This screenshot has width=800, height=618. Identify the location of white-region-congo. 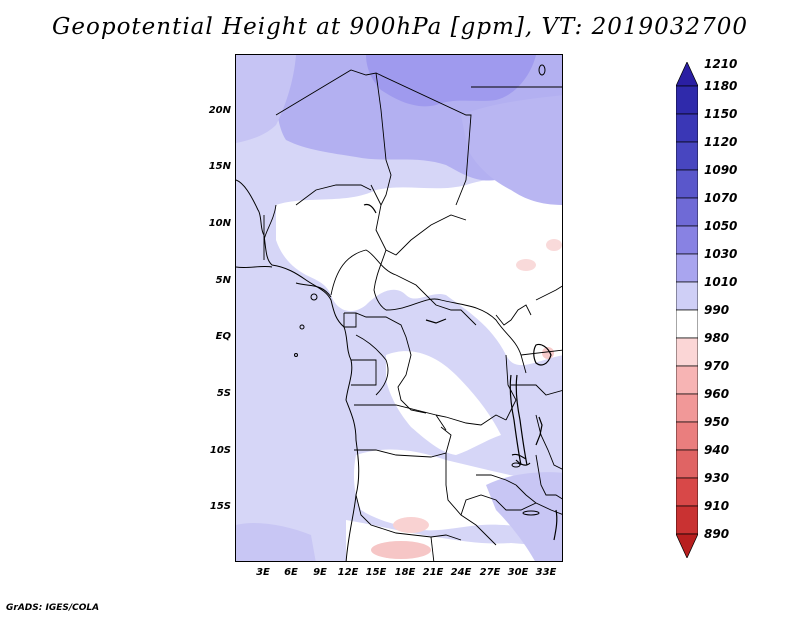
(443, 403).